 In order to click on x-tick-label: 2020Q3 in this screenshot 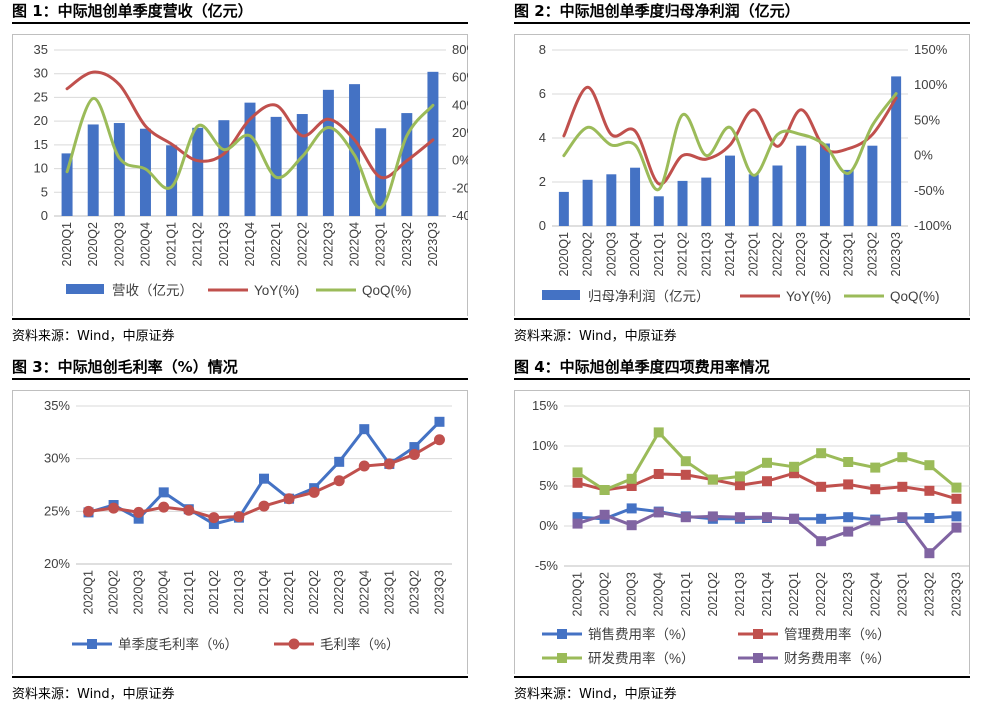, I will do `click(139, 592)`.